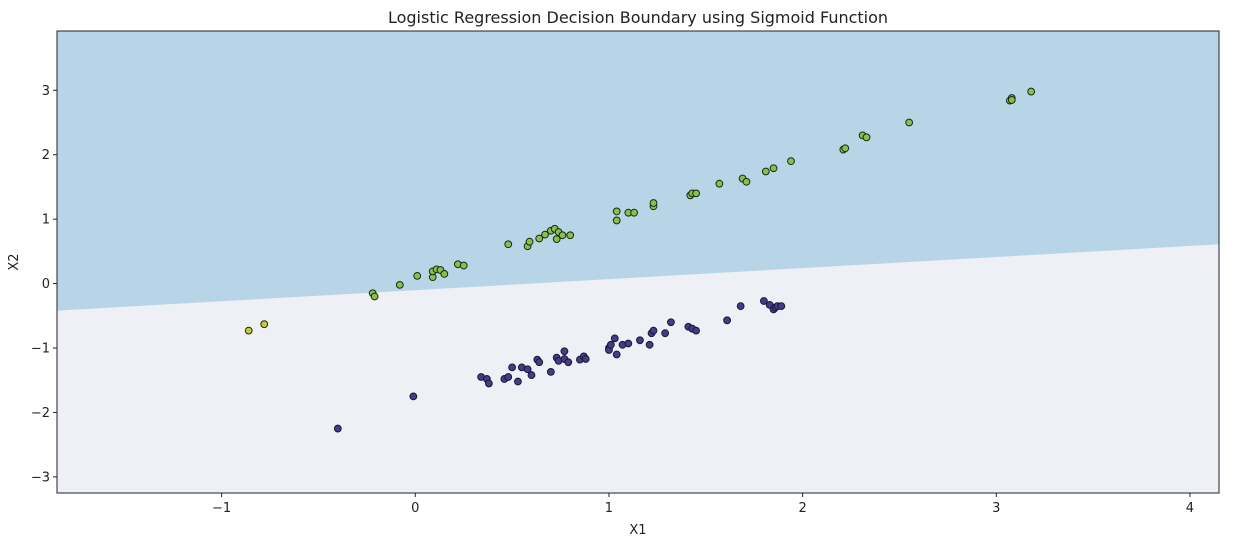 This screenshot has width=1256, height=546. Describe the element at coordinates (221, 508) in the screenshot. I see `x-tick-label: −1` at that location.